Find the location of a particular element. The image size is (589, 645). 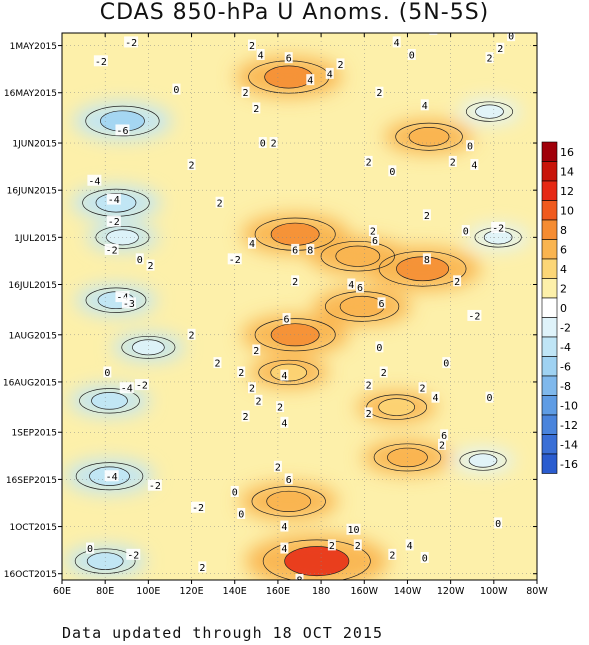

contour-label-text: 6 is located at coordinates (375, 241).